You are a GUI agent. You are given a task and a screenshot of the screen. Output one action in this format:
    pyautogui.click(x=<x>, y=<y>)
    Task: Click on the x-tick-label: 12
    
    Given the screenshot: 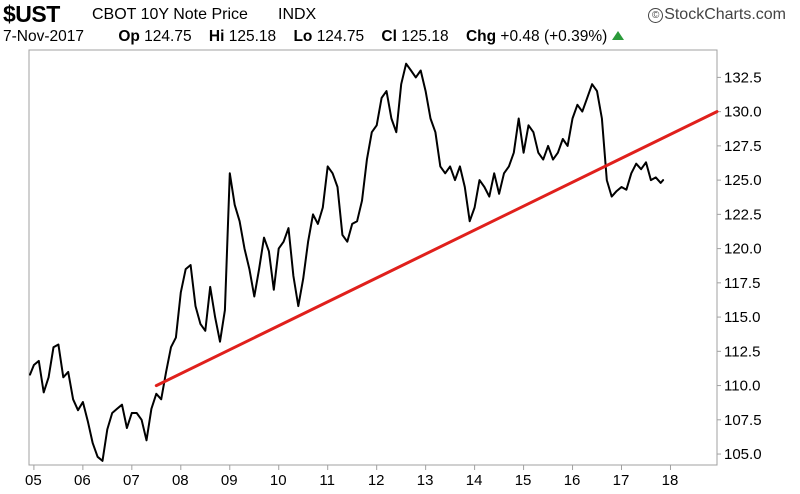 What is the action you would take?
    pyautogui.click(x=376, y=480)
    